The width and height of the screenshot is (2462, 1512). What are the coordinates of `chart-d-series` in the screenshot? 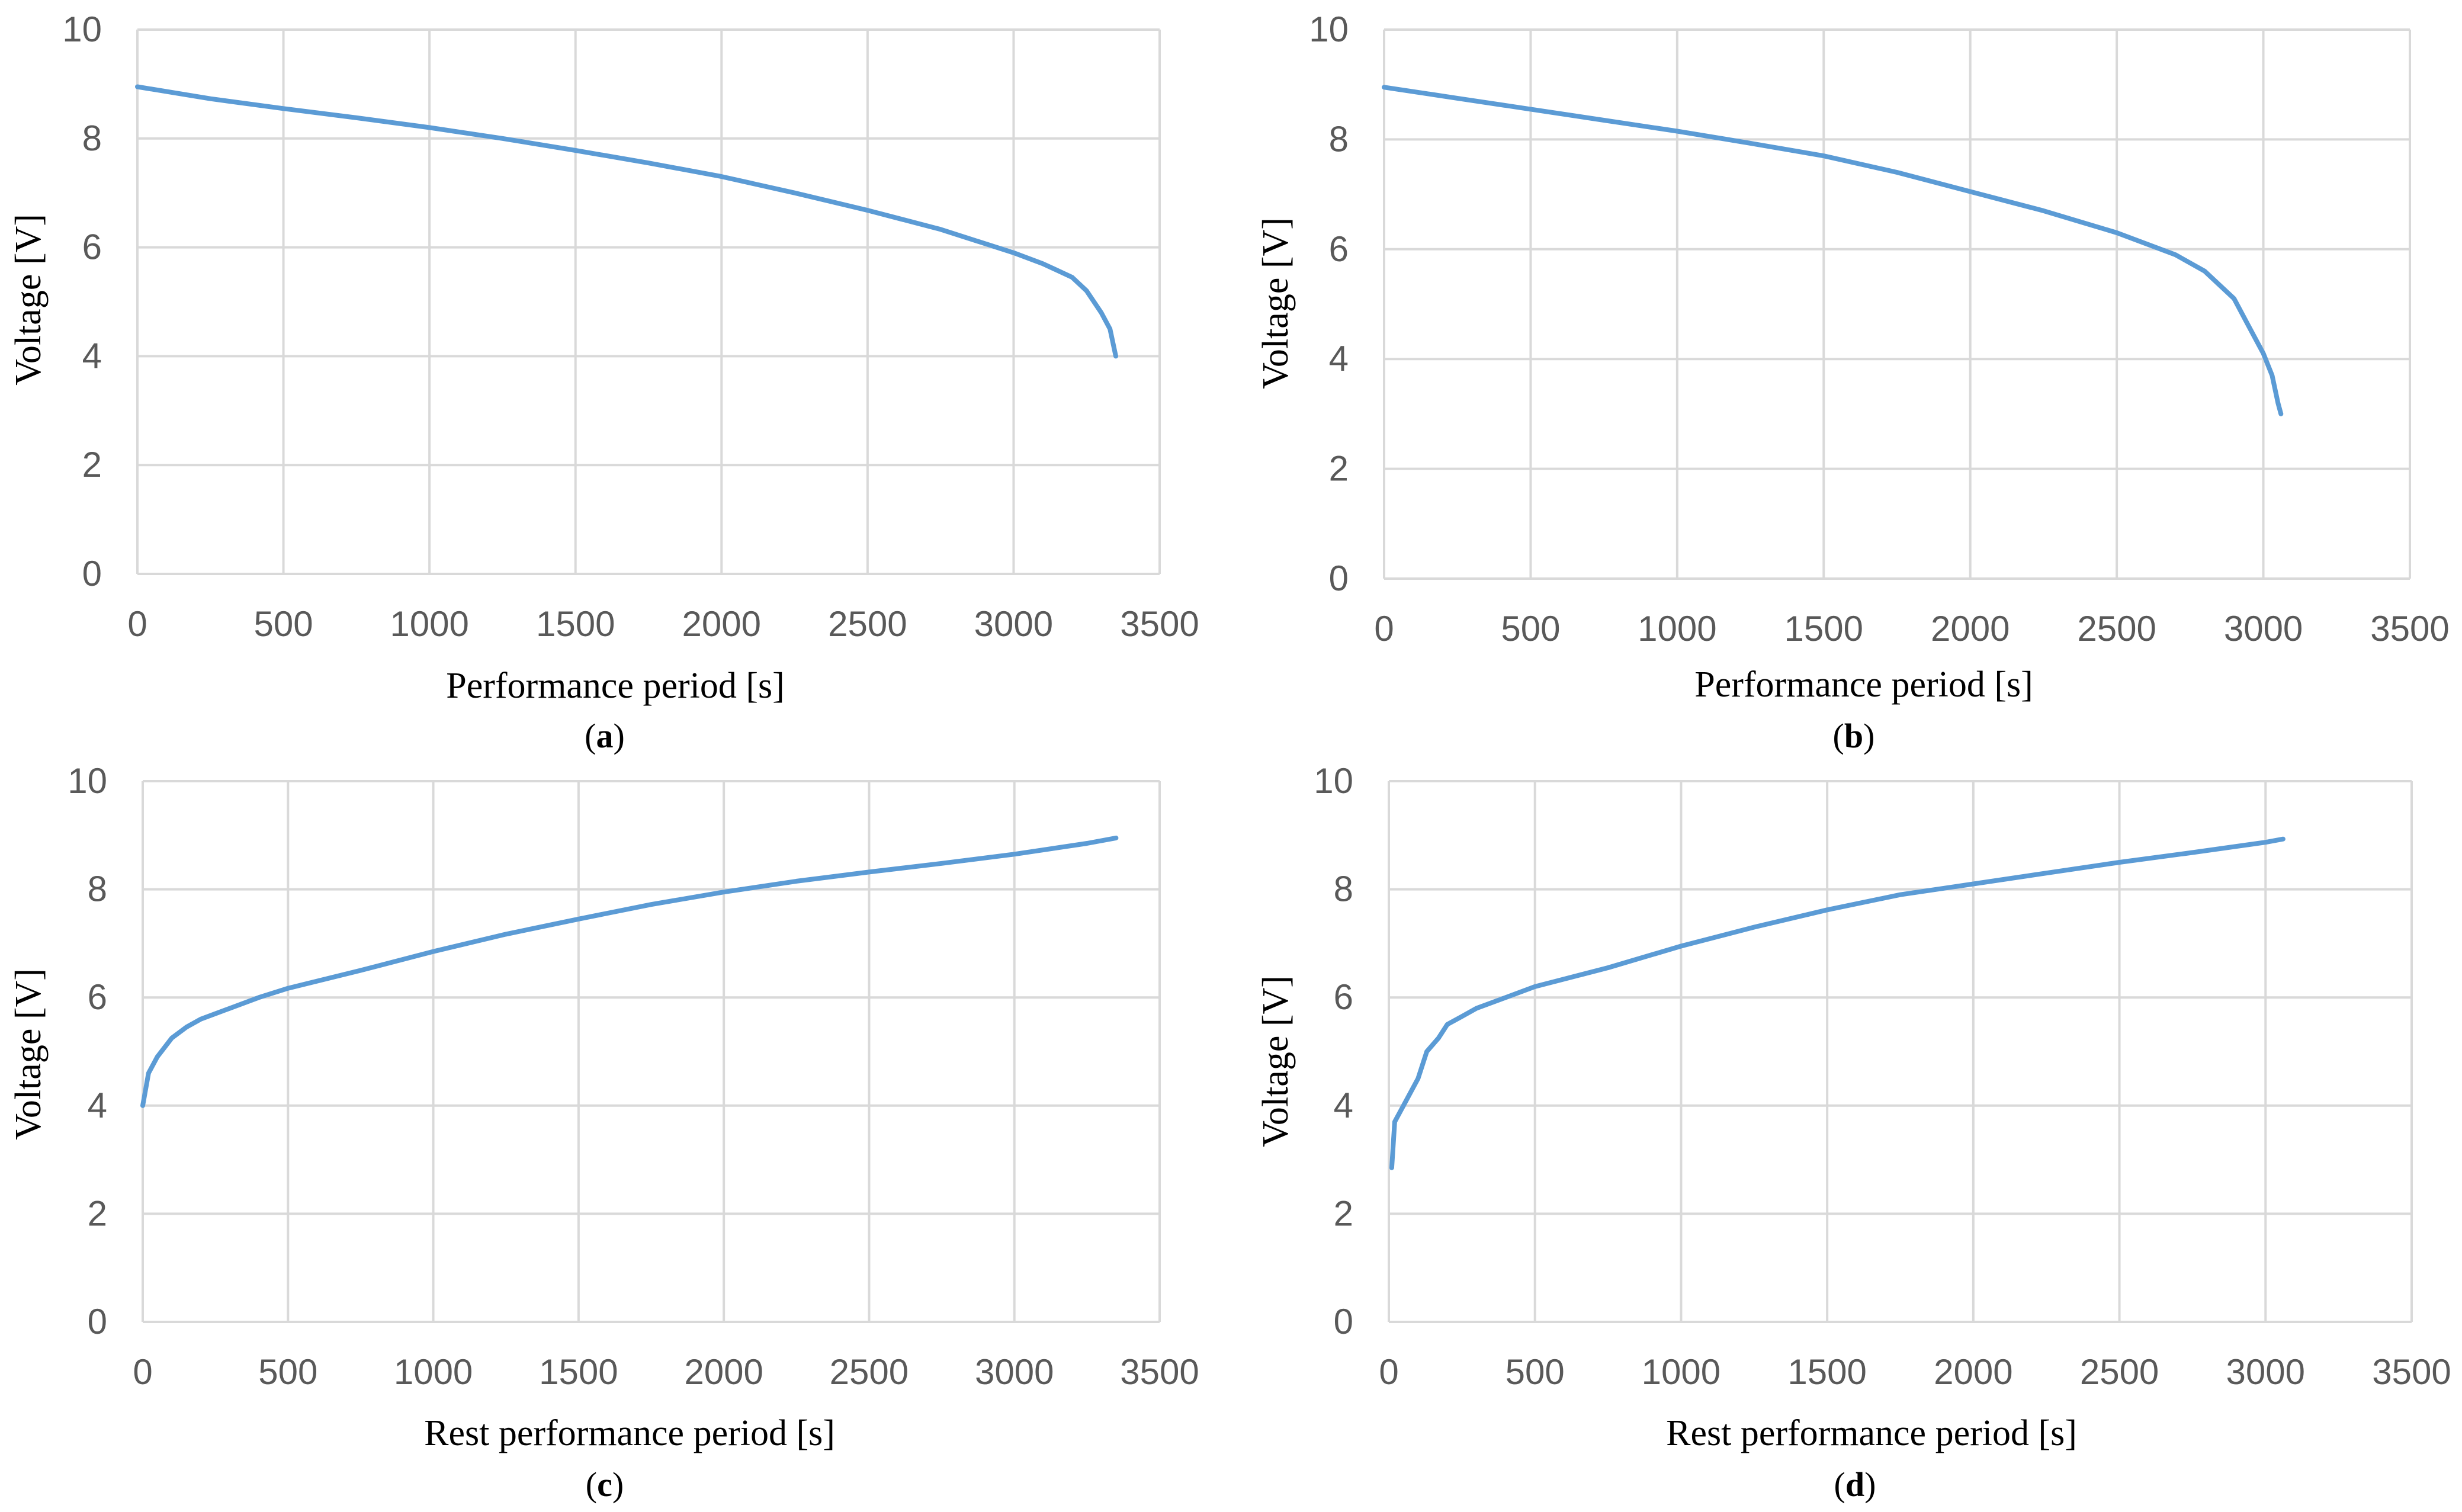 It's located at (1837, 1003).